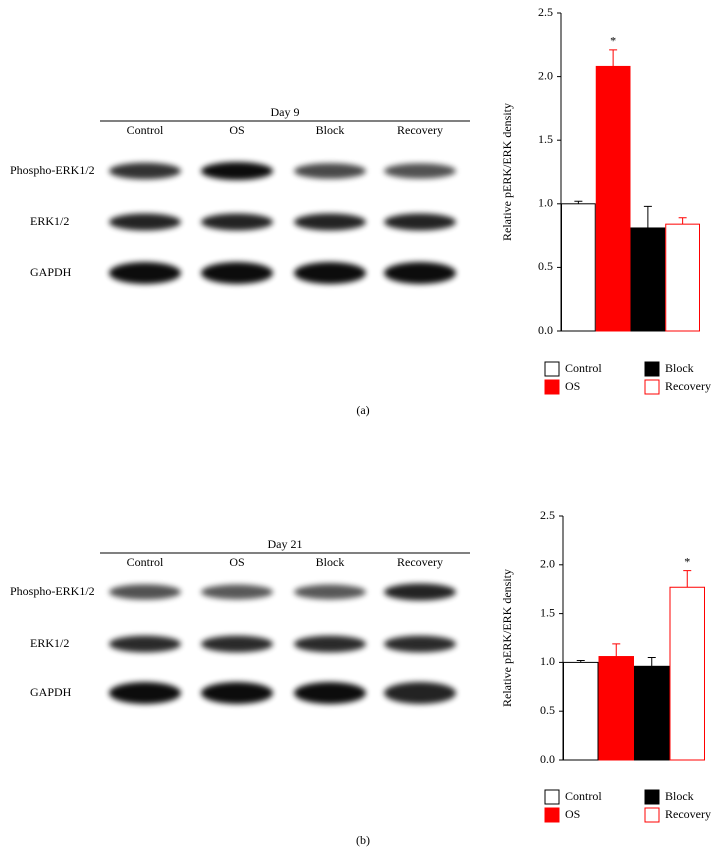 The image size is (726, 854). I want to click on caption: (a), so click(362, 410).